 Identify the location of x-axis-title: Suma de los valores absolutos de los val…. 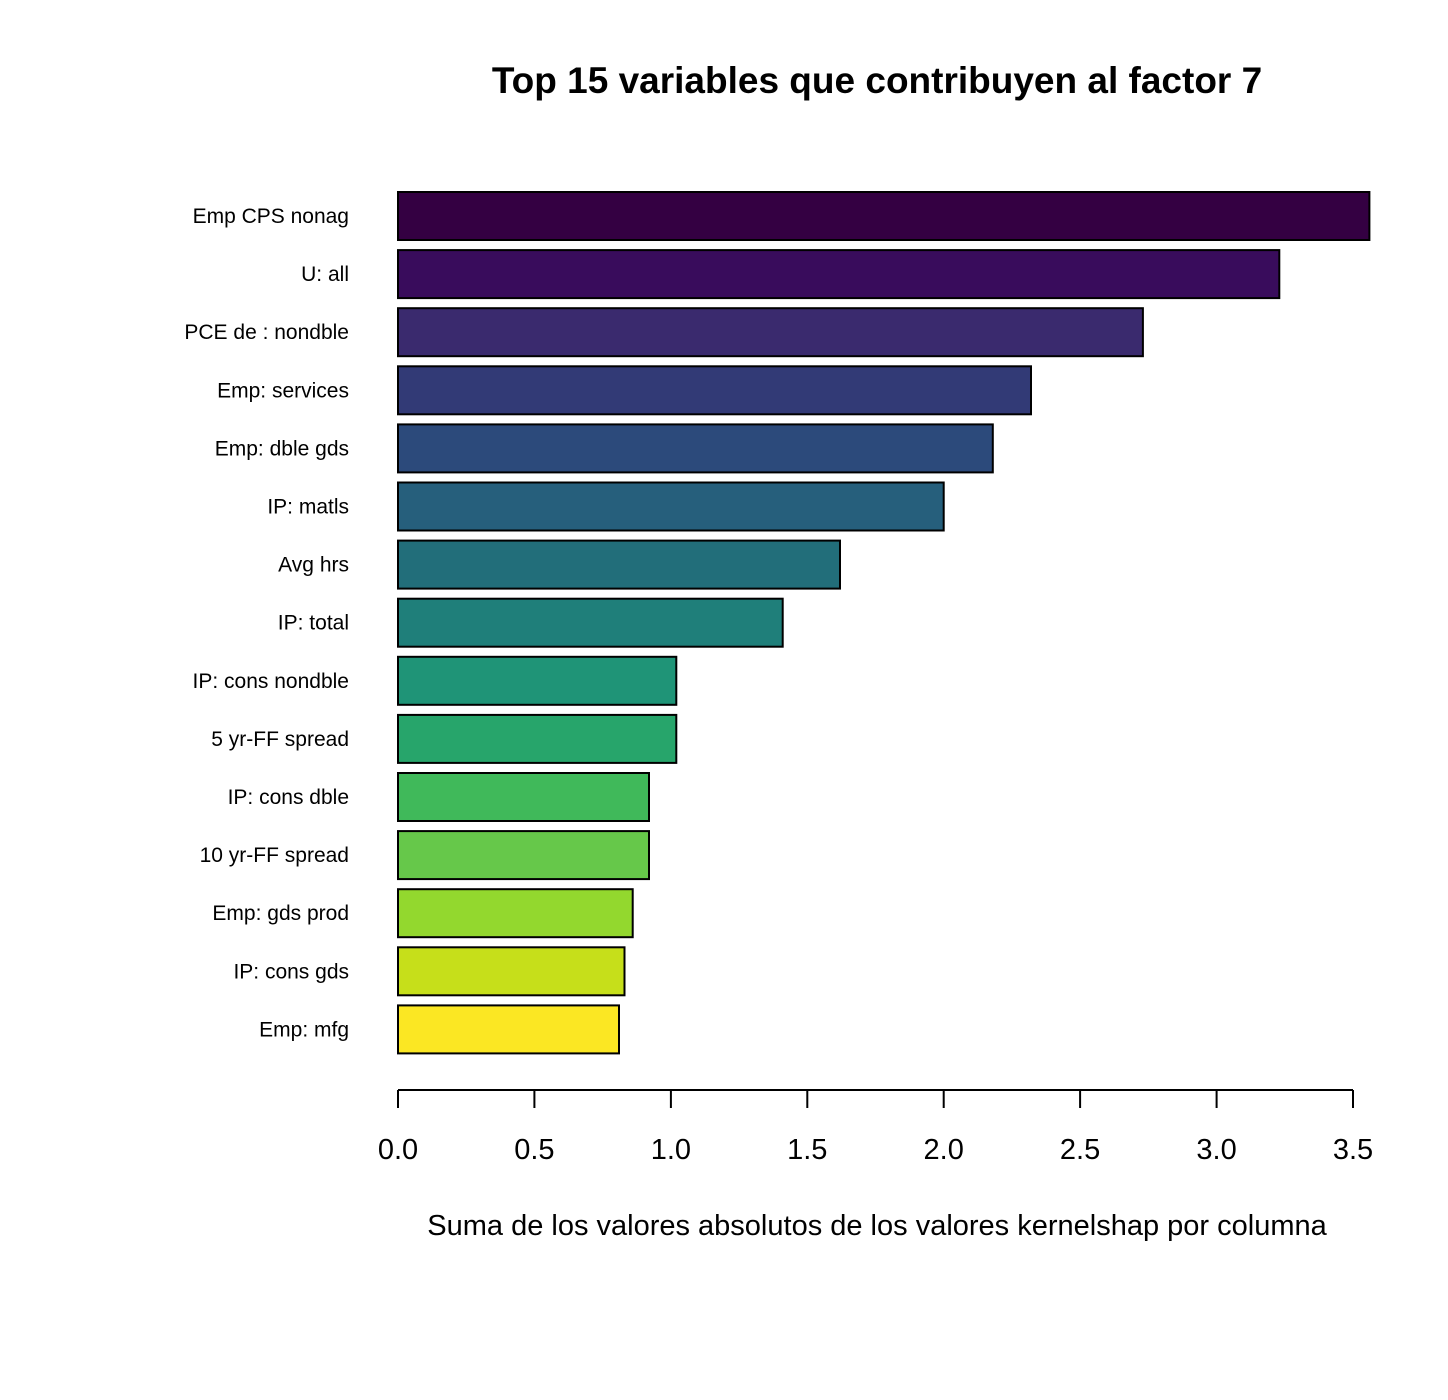
(877, 1226).